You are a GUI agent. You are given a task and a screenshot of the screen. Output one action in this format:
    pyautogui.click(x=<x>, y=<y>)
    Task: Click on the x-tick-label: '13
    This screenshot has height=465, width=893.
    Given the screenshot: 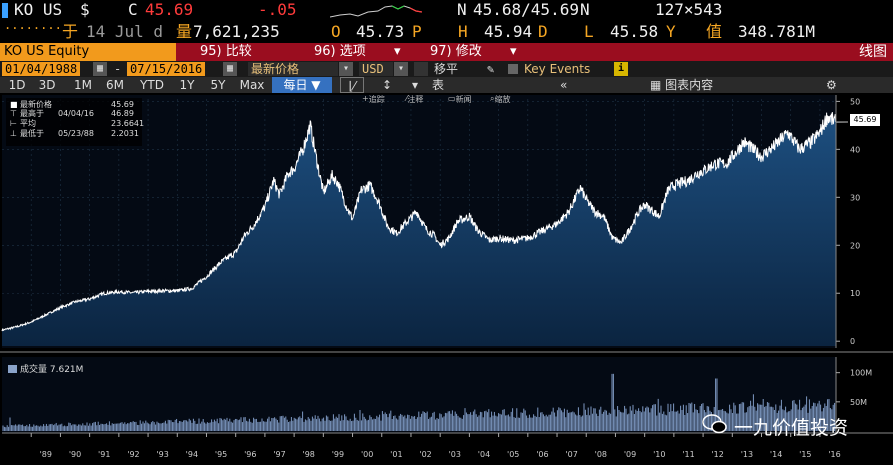 What is the action you would take?
    pyautogui.click(x=747, y=454)
    